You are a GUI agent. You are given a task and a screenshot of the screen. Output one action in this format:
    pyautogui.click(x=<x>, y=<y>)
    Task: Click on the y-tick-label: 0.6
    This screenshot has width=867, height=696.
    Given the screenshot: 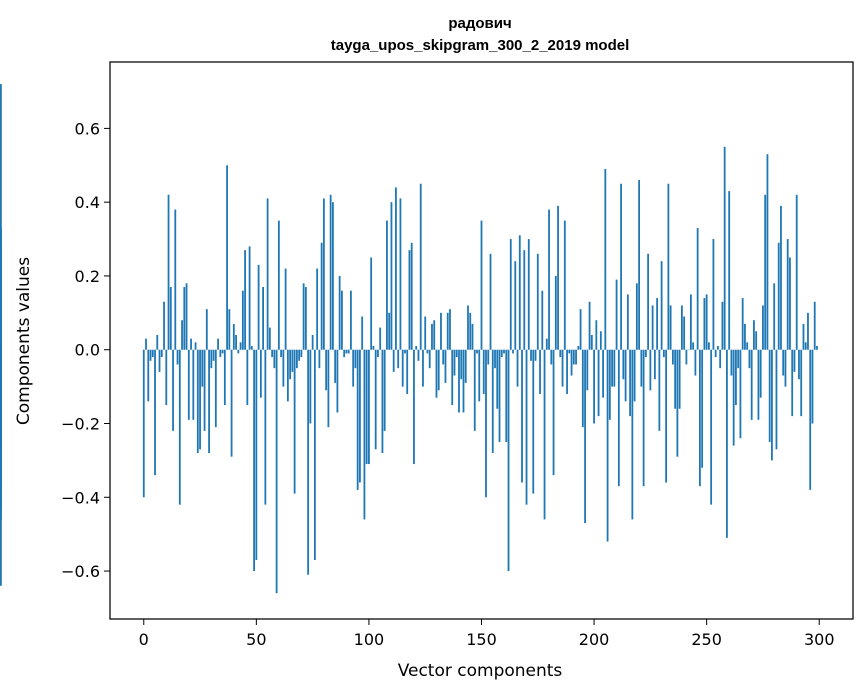 What is the action you would take?
    pyautogui.click(x=87, y=128)
    